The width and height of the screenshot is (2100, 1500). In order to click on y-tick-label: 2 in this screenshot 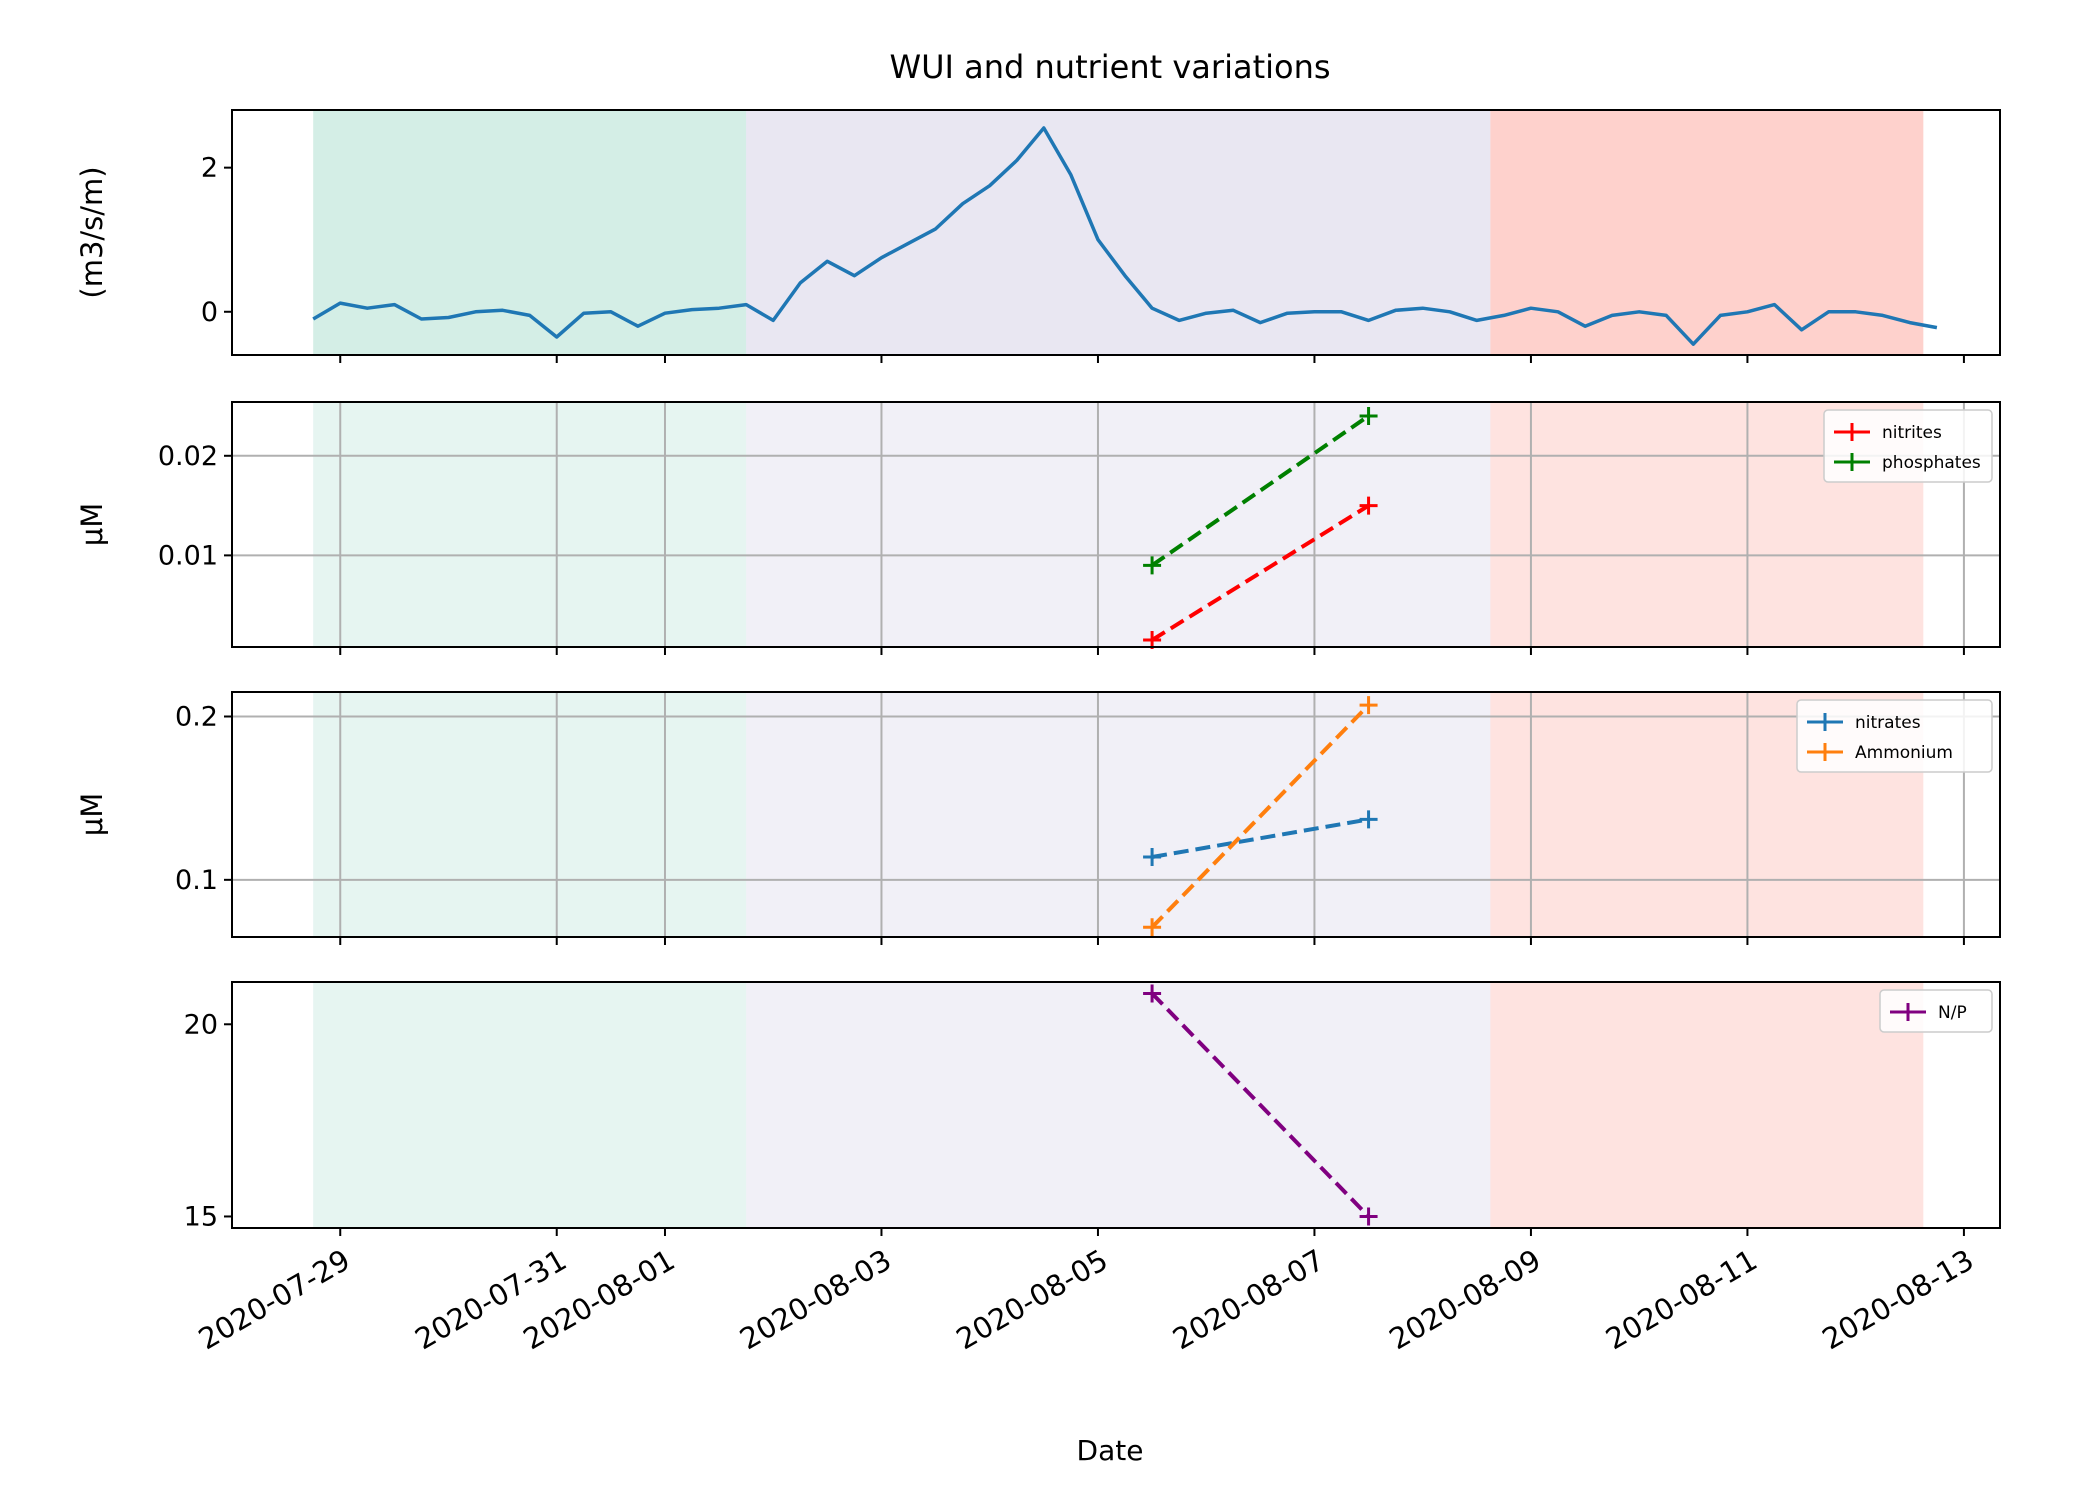, I will do `click(209, 168)`.